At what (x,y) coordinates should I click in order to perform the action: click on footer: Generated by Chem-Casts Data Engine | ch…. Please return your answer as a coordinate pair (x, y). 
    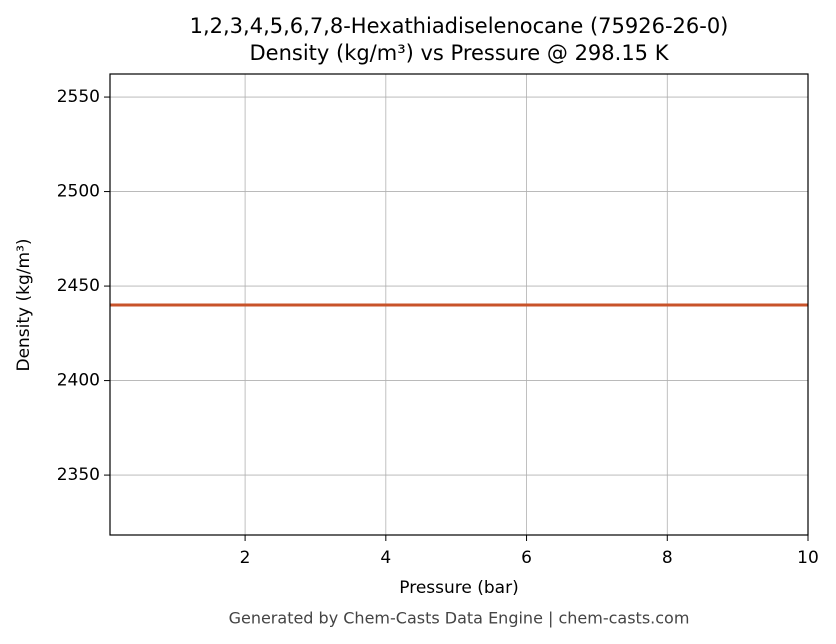
    Looking at the image, I should click on (459, 618).